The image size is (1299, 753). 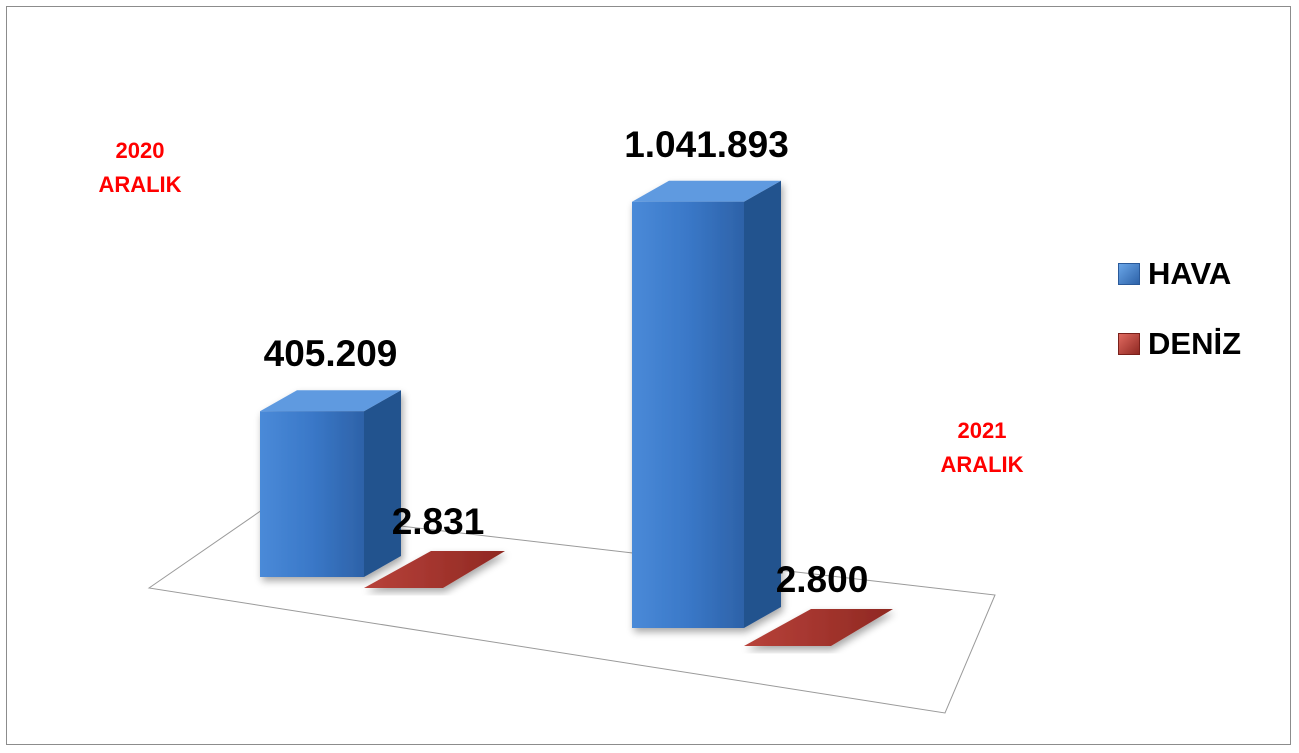 What do you see at coordinates (1129, 274) in the screenshot?
I see `legend-swatch-hava` at bounding box center [1129, 274].